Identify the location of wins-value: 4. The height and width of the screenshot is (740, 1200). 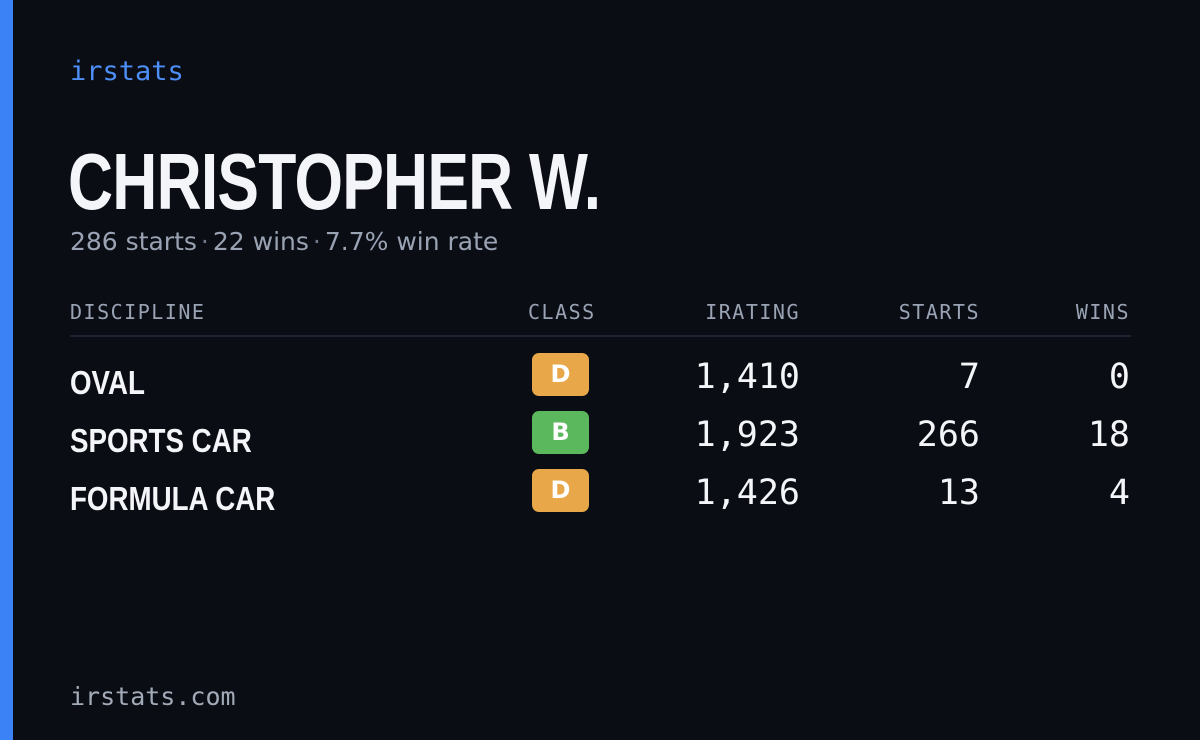
(1119, 493).